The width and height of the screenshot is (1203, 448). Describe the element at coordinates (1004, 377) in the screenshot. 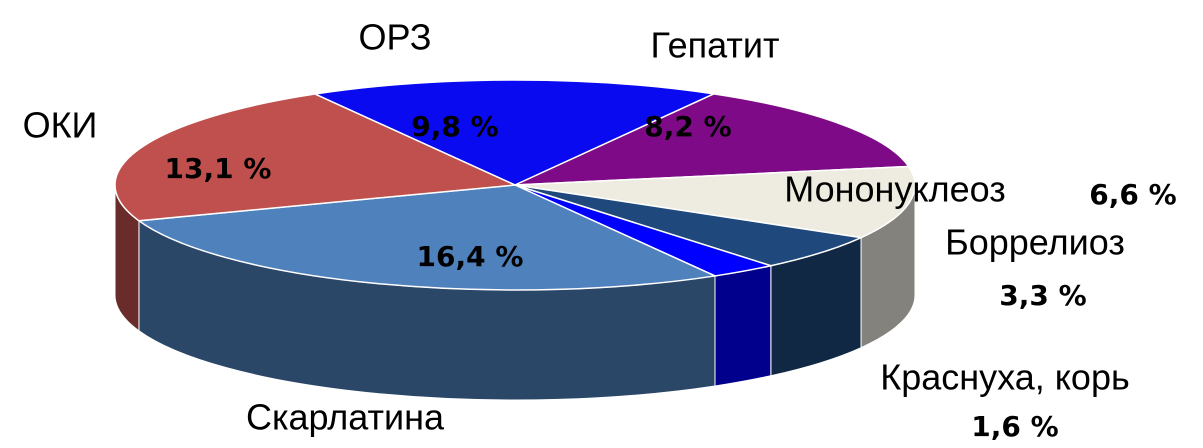

I see `category-label: Краснуха, корь` at that location.